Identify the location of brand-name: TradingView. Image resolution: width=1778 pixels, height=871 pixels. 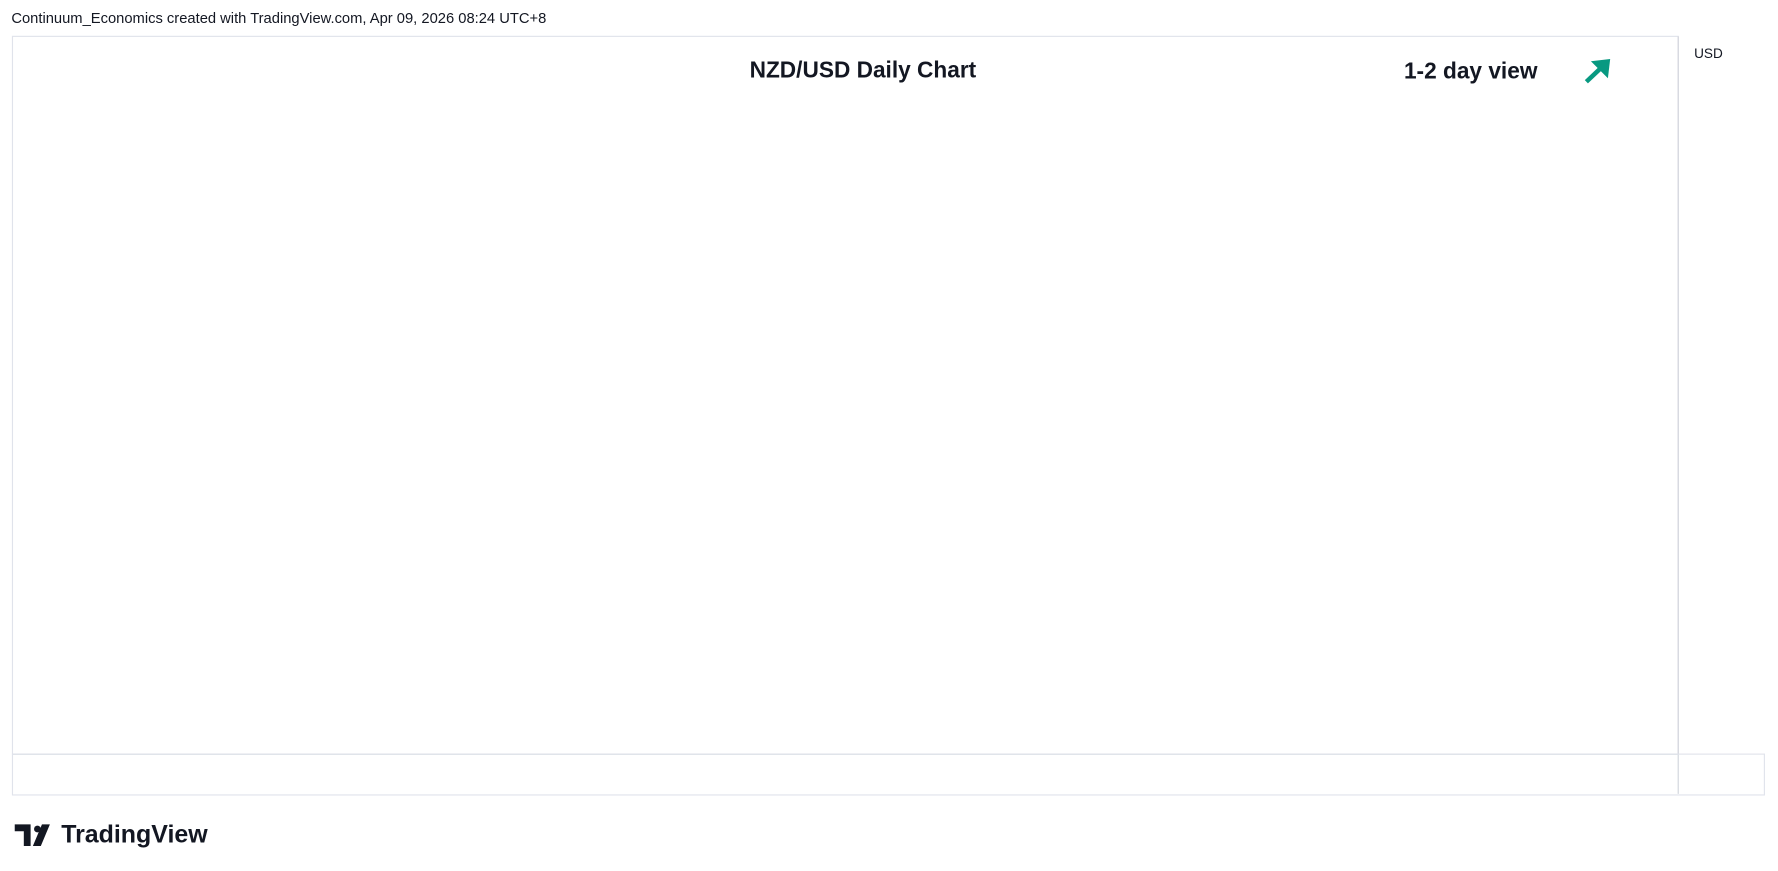
(134, 834).